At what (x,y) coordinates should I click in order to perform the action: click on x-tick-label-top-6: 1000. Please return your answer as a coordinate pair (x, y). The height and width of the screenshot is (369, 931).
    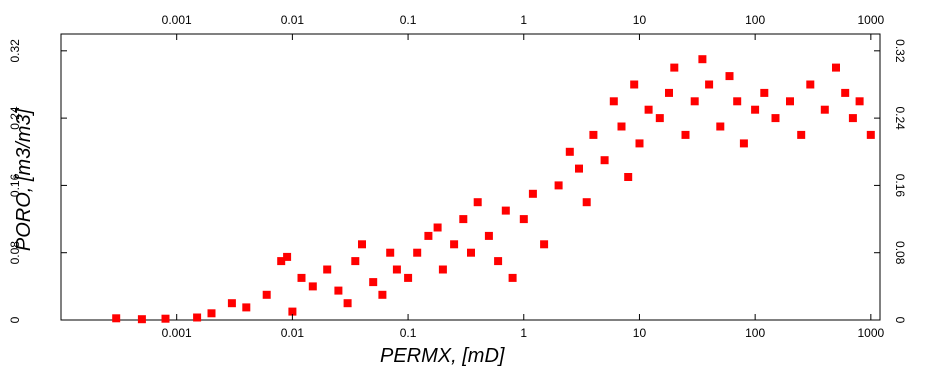
    Looking at the image, I should click on (870, 20).